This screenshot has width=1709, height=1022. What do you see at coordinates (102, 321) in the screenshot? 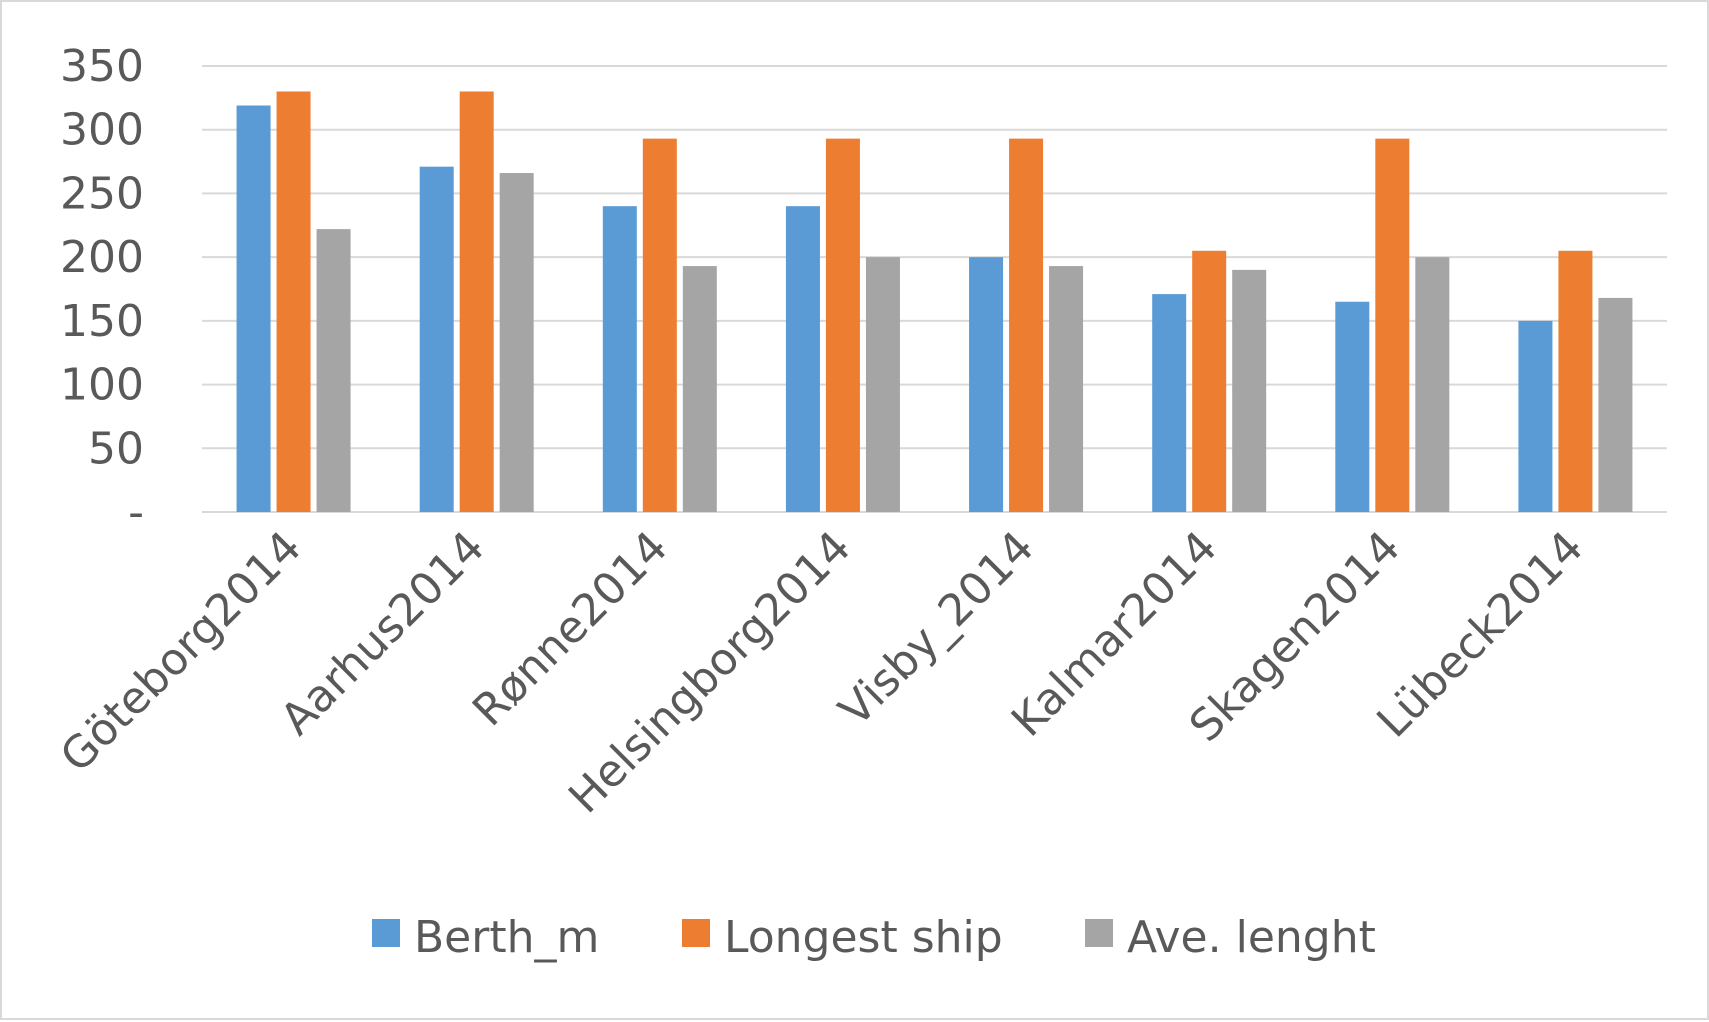
I see `y-tick-label: 150` at bounding box center [102, 321].